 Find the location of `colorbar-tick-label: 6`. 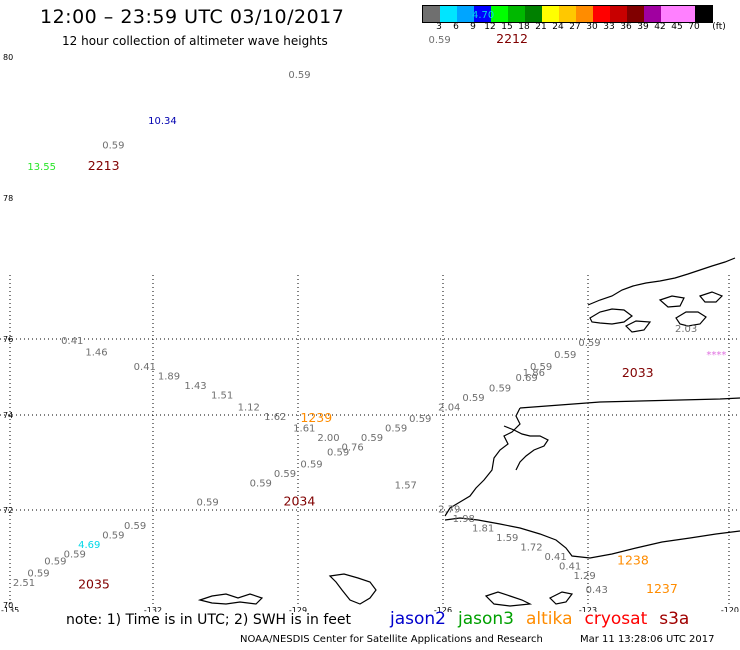

colorbar-tick-label: 6 is located at coordinates (456, 27).